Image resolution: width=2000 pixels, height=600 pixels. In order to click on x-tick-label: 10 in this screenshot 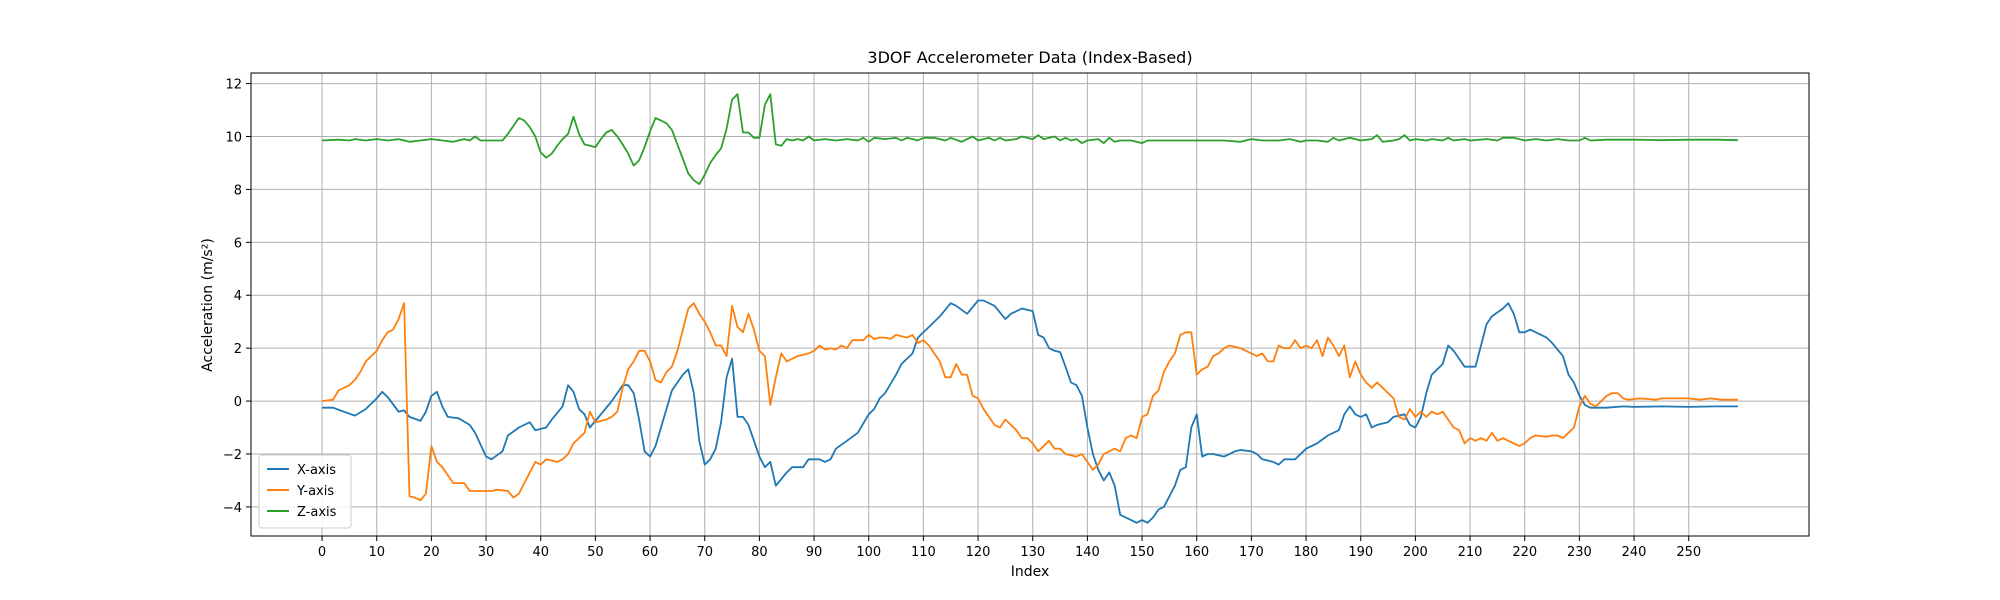, I will do `click(376, 552)`.